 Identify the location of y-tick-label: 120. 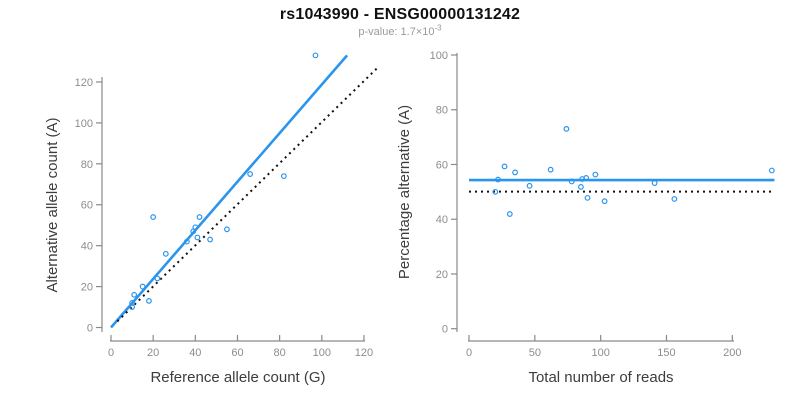
(84, 83).